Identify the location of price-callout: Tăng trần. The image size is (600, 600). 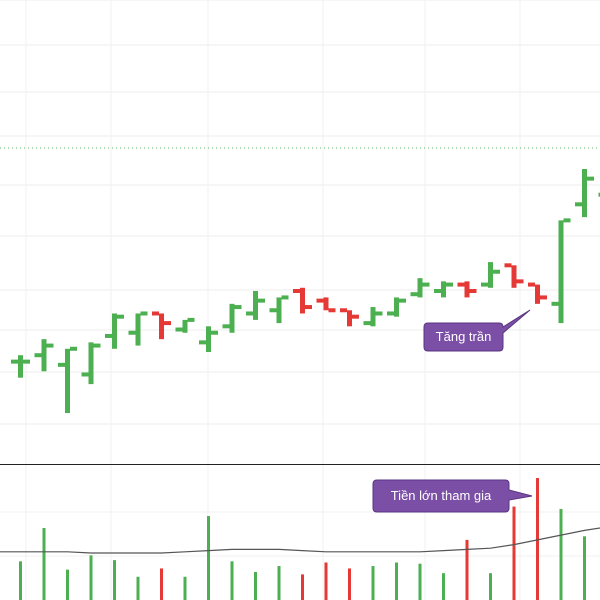
(477, 330).